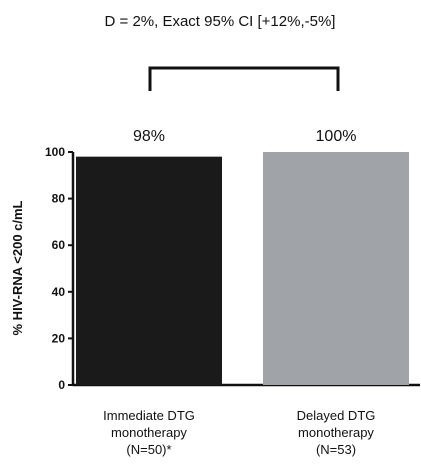 The width and height of the screenshot is (421, 474). What do you see at coordinates (59, 245) in the screenshot?
I see `y-tick-label-60: 60` at bounding box center [59, 245].